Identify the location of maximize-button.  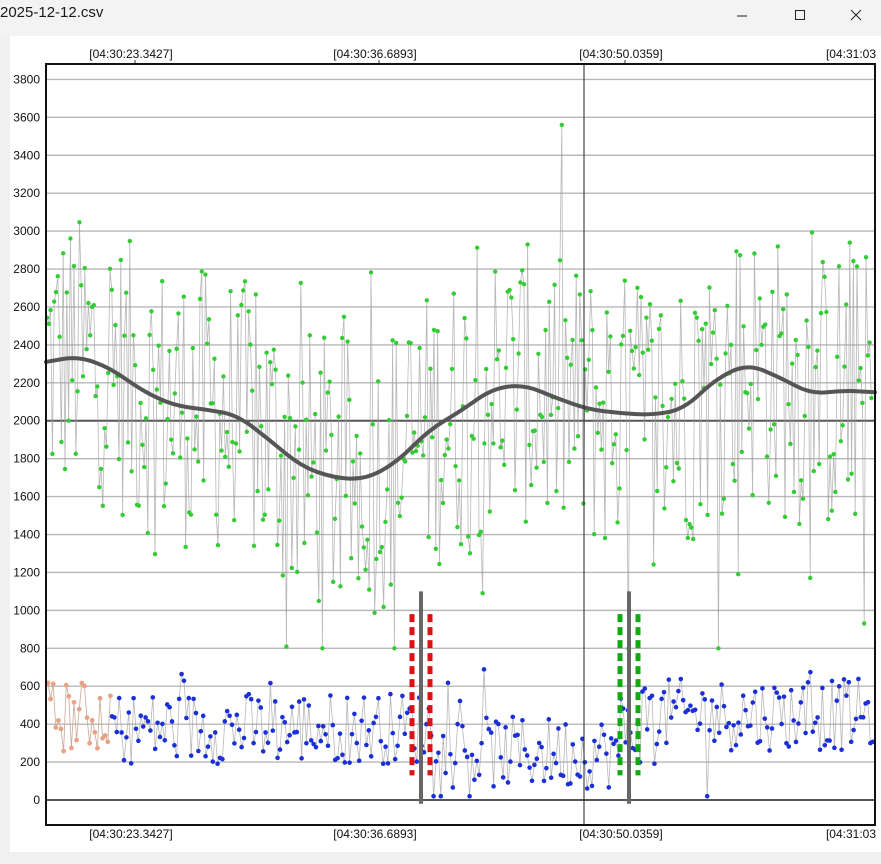
(800, 15).